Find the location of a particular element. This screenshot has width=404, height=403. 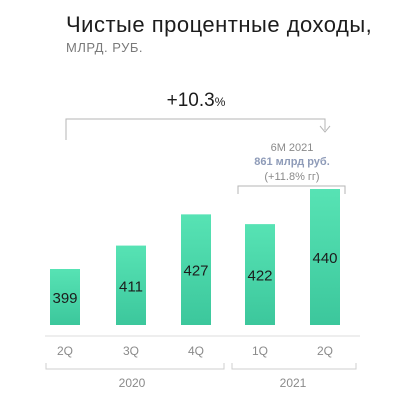

growth-value: +10.3 is located at coordinates (191, 100).